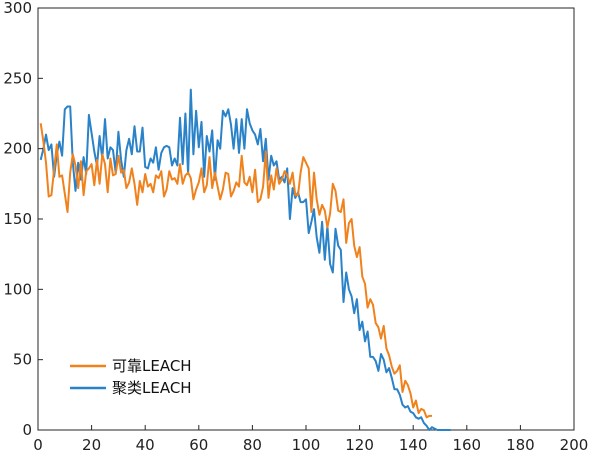 The height and width of the screenshot is (457, 590). I want to click on x-tick-label: 80, so click(252, 445).